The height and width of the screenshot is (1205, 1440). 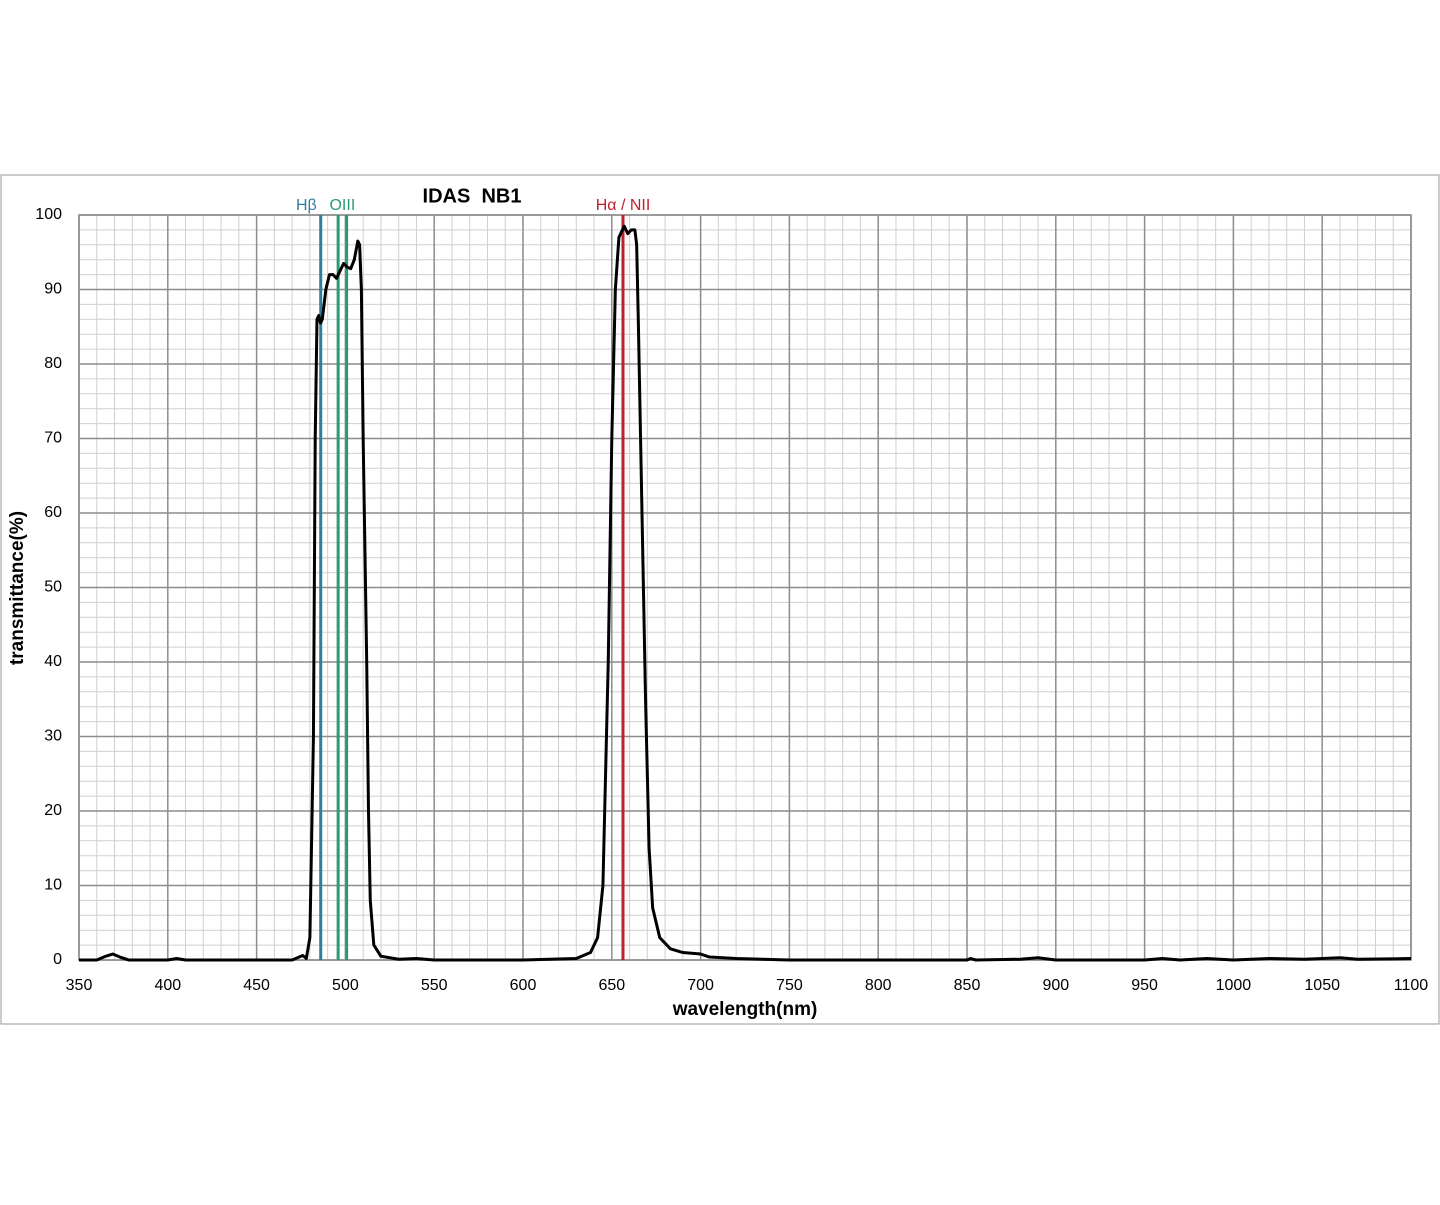 What do you see at coordinates (472, 196) in the screenshot?
I see `chart-title: IDAS NB1` at bounding box center [472, 196].